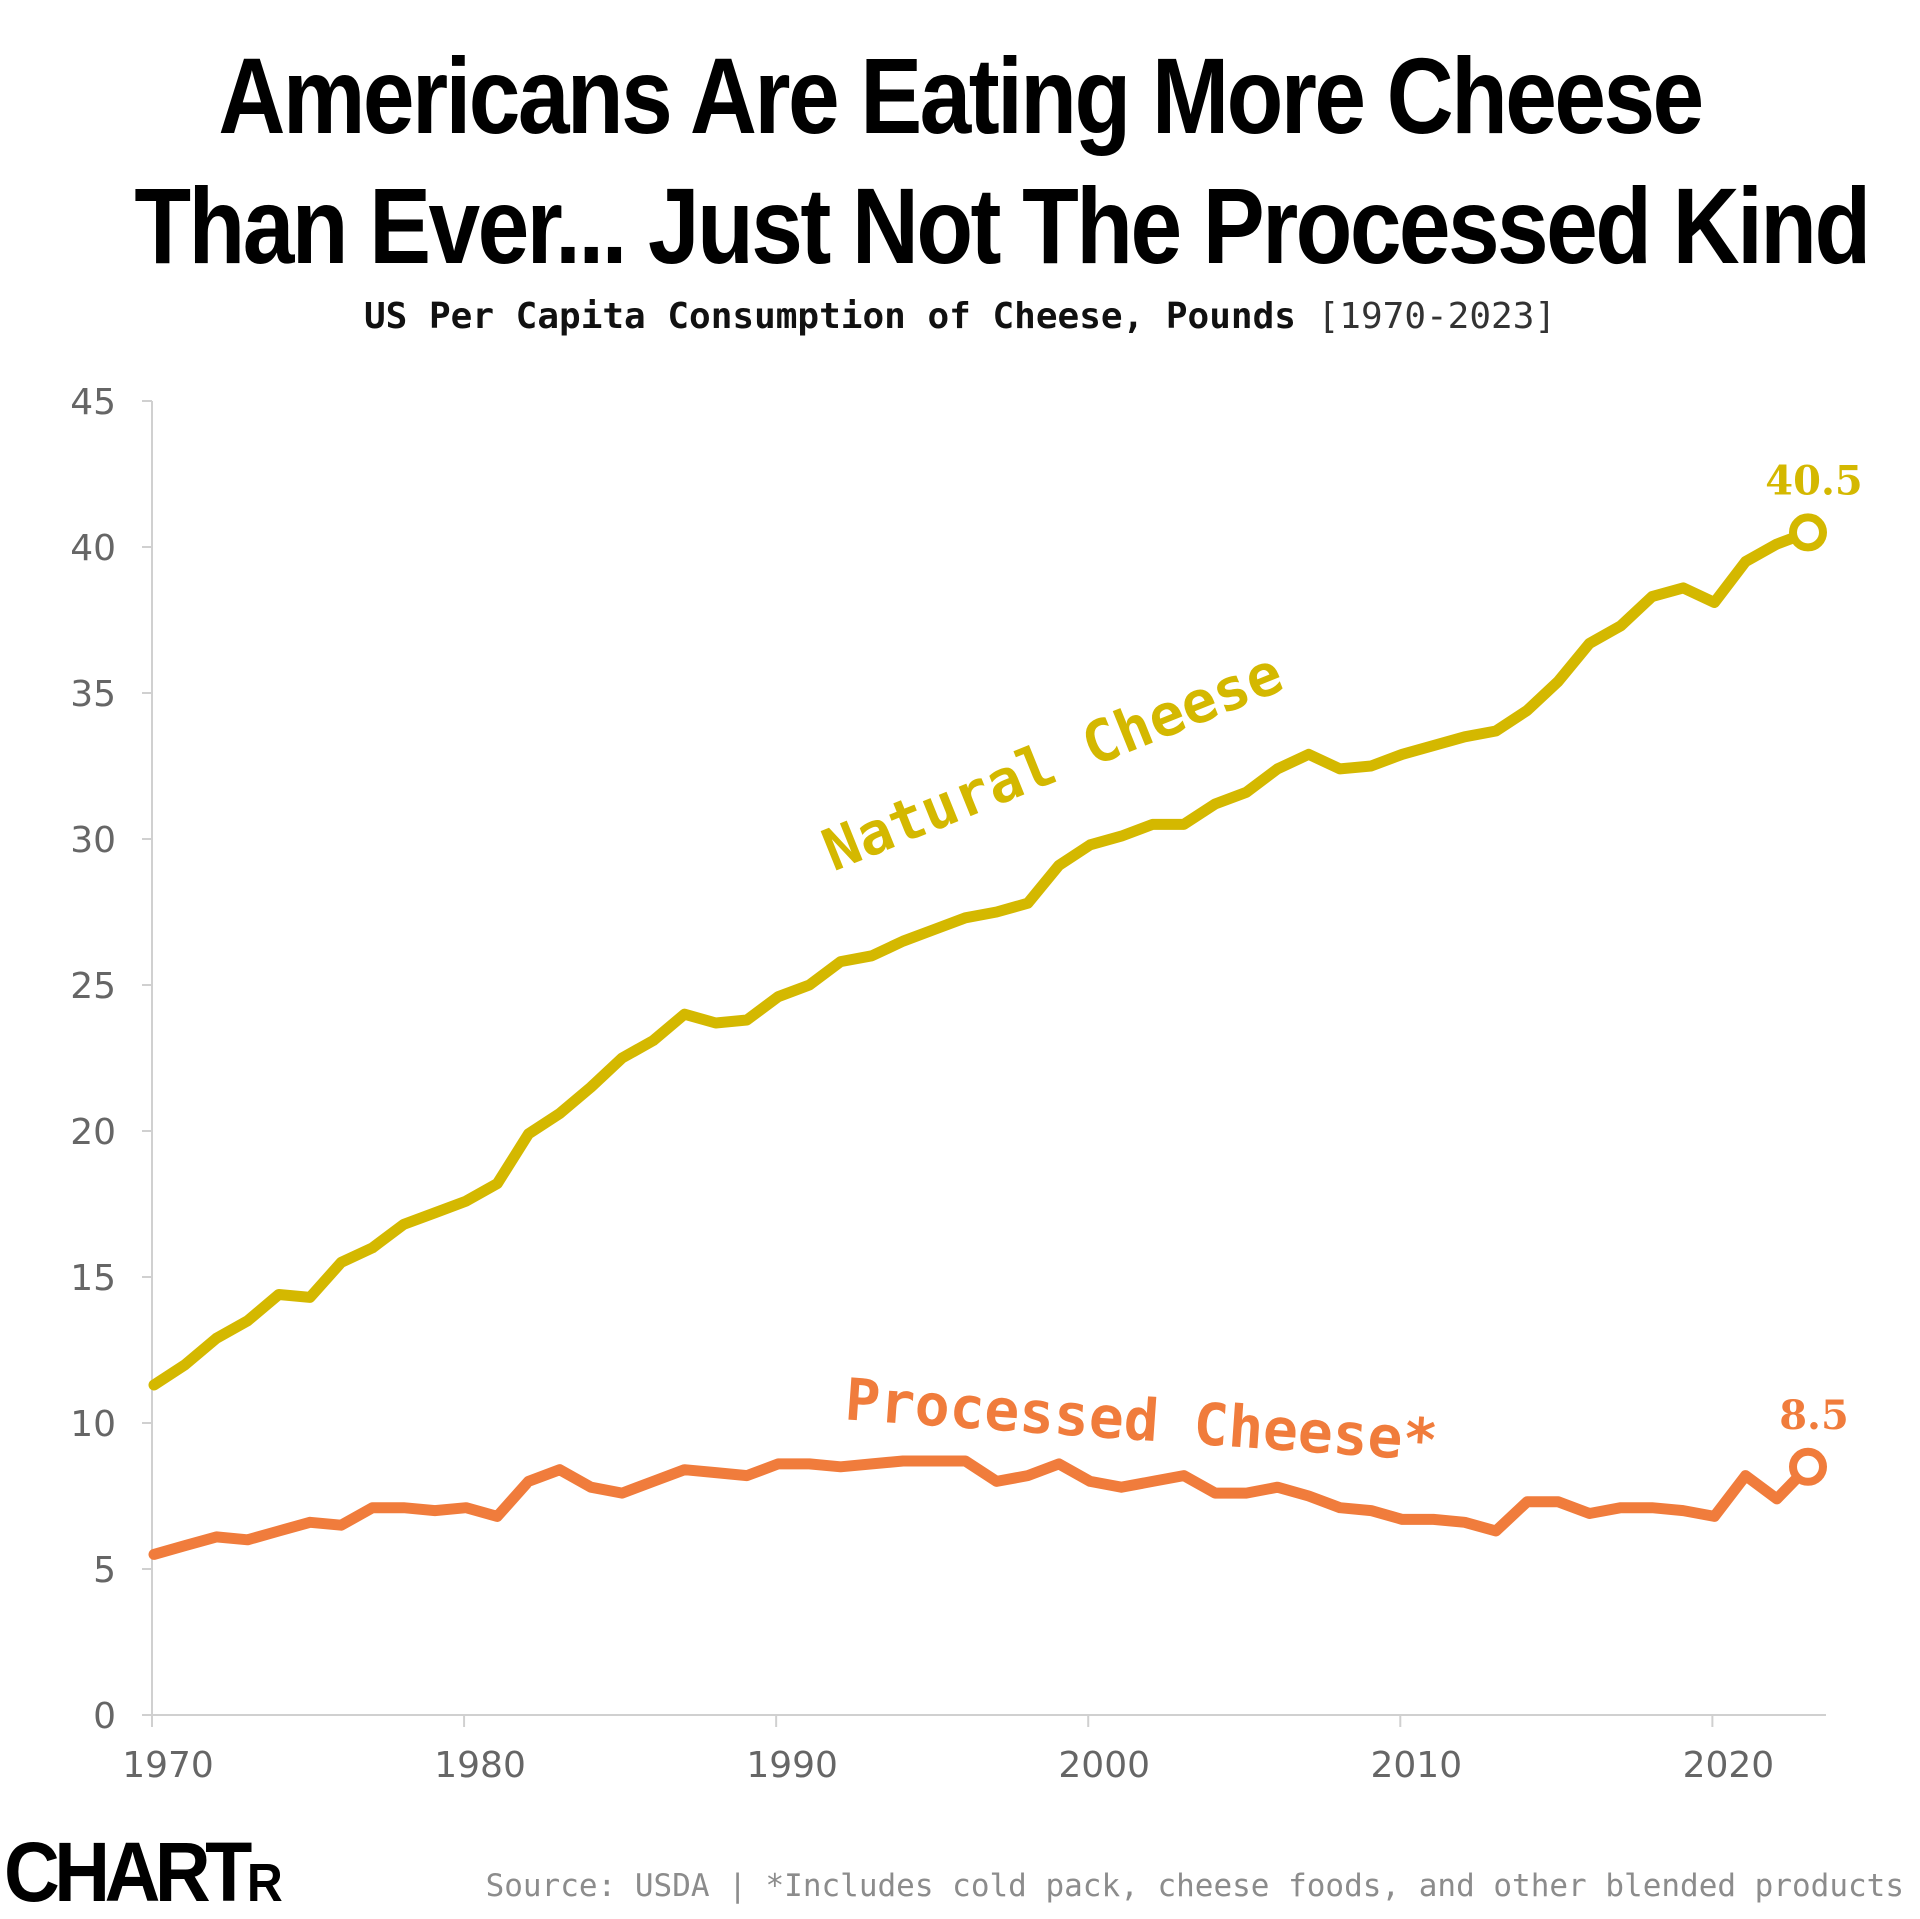  What do you see at coordinates (981, 1507) in the screenshot?
I see `series-line-processed-cheese` at bounding box center [981, 1507].